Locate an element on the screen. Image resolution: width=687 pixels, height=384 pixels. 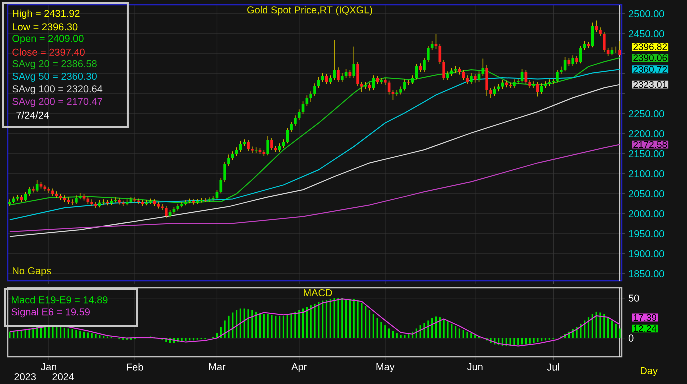
x-tick-label: Feb is located at coordinates (135, 367).